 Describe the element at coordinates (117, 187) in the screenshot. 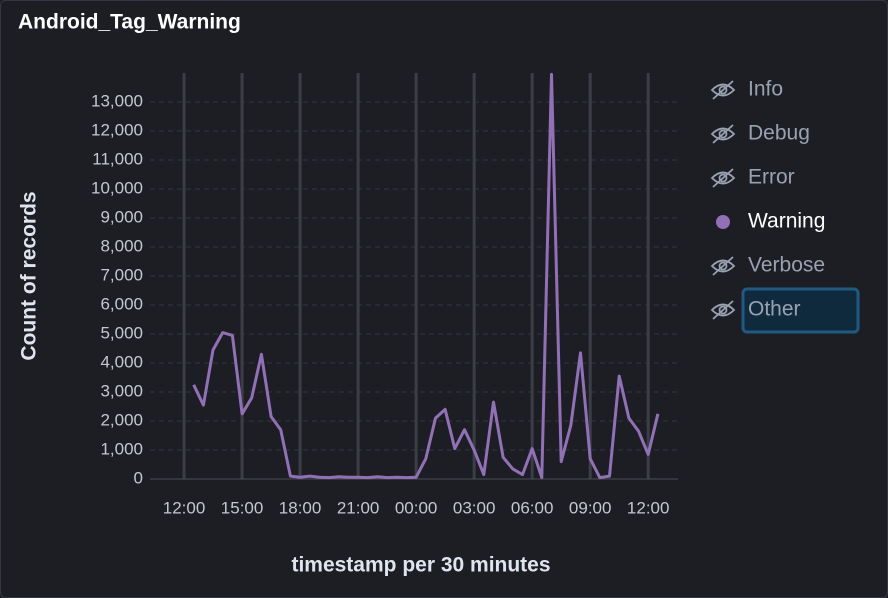

I see `y-tick-label: 10,000` at that location.